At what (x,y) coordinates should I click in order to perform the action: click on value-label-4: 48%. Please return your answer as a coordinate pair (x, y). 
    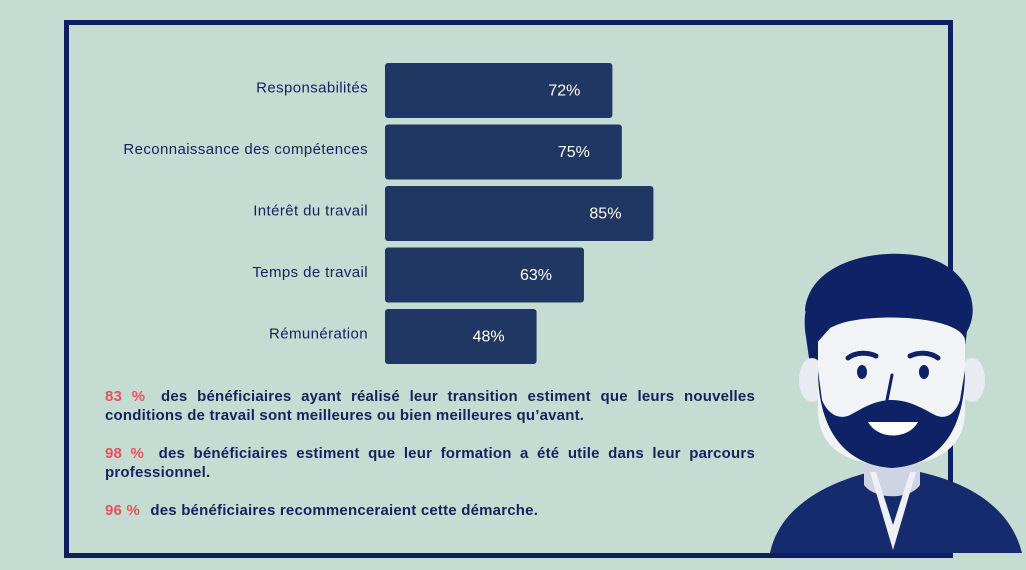
    Looking at the image, I should click on (489, 337).